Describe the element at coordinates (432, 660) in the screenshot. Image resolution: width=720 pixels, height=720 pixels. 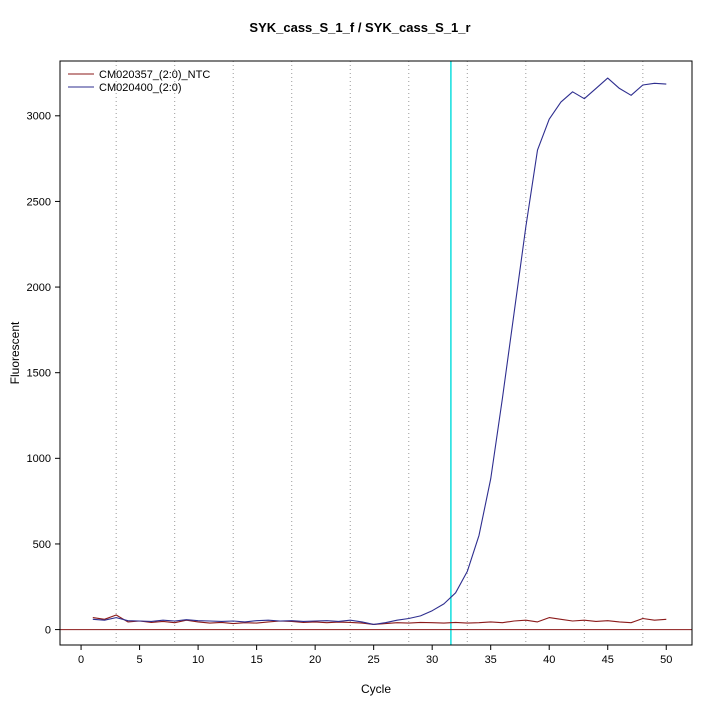
I see `x-tick-label: 30` at that location.